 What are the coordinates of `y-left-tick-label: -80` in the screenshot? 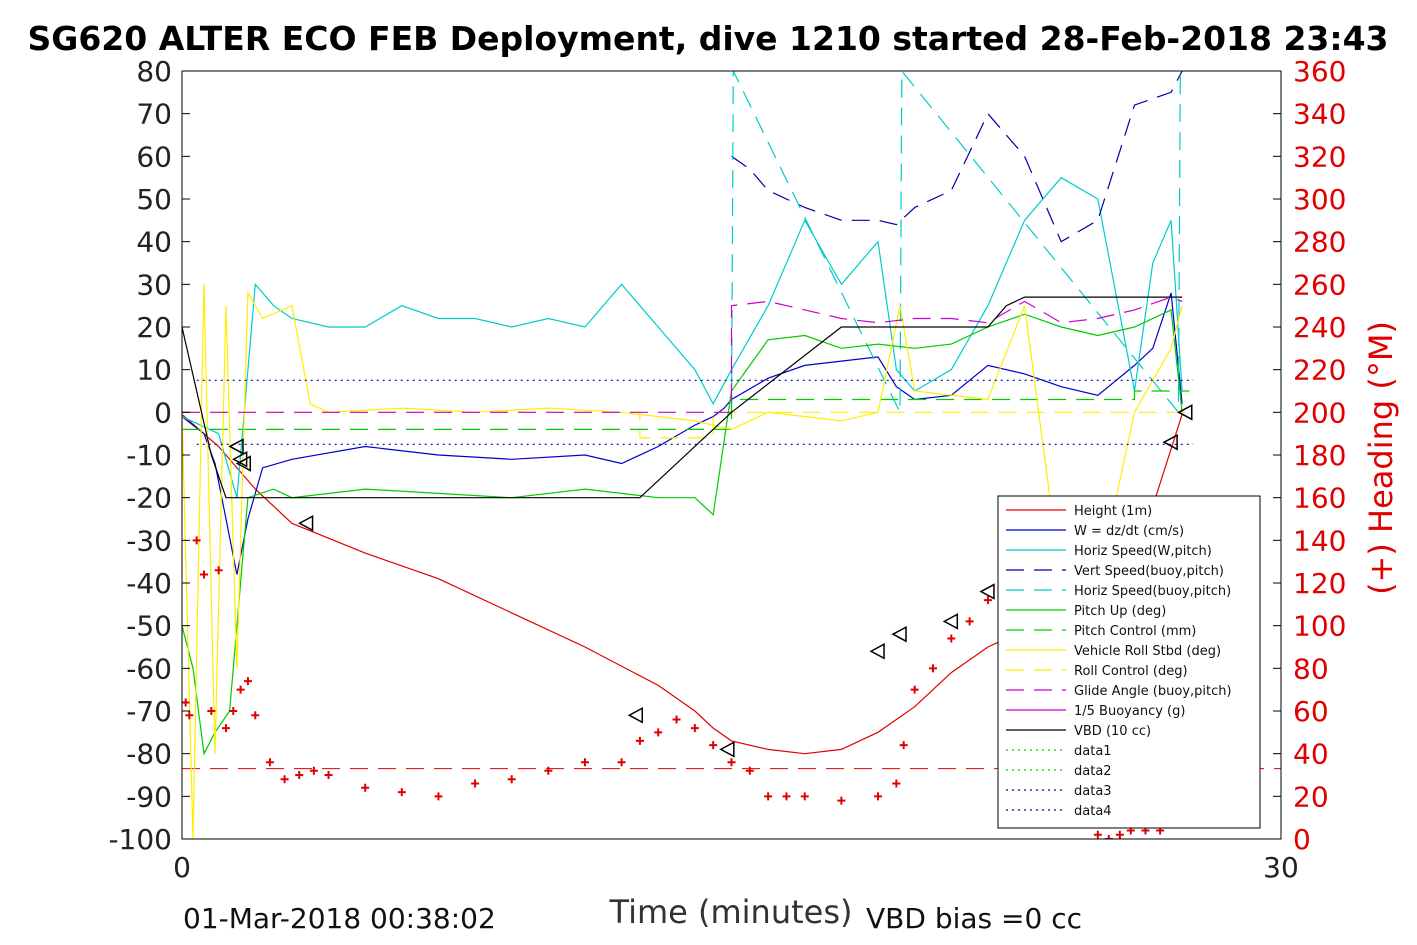 It's located at (149, 754).